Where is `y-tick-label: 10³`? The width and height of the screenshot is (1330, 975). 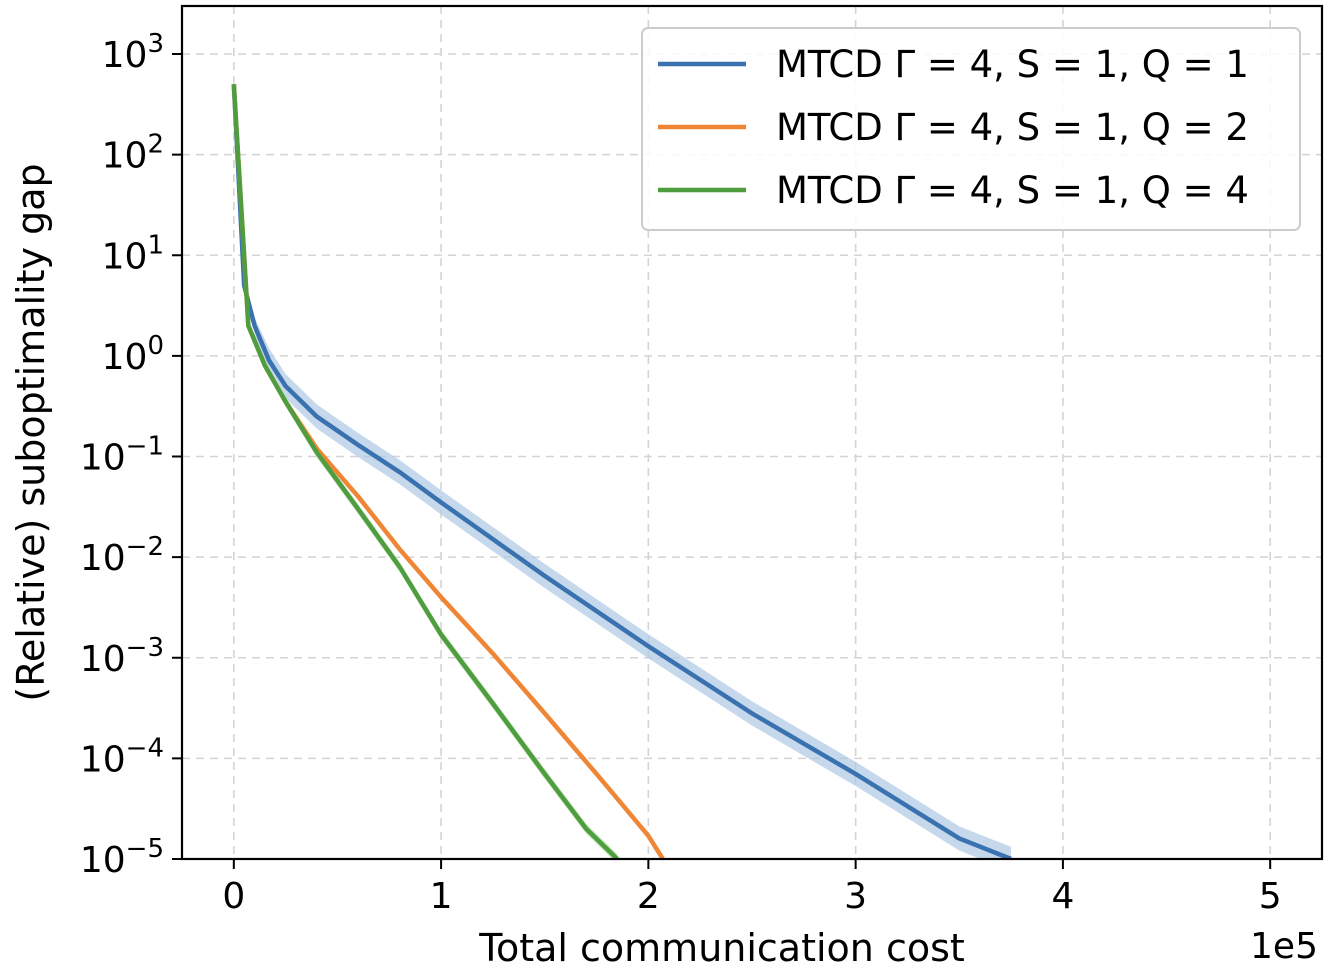 y-tick-label: 10³ is located at coordinates (133, 52).